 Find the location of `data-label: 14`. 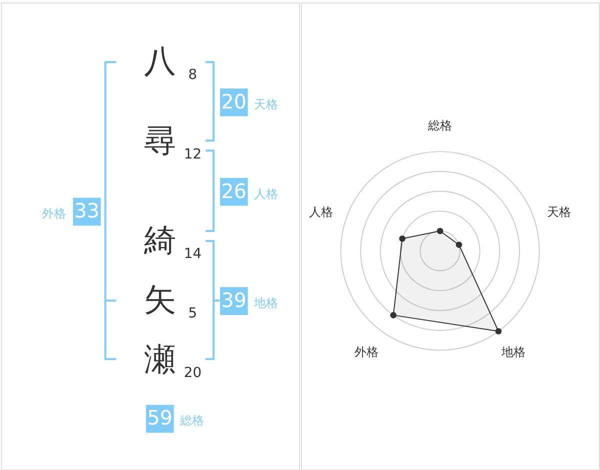

data-label: 14 is located at coordinates (193, 254).